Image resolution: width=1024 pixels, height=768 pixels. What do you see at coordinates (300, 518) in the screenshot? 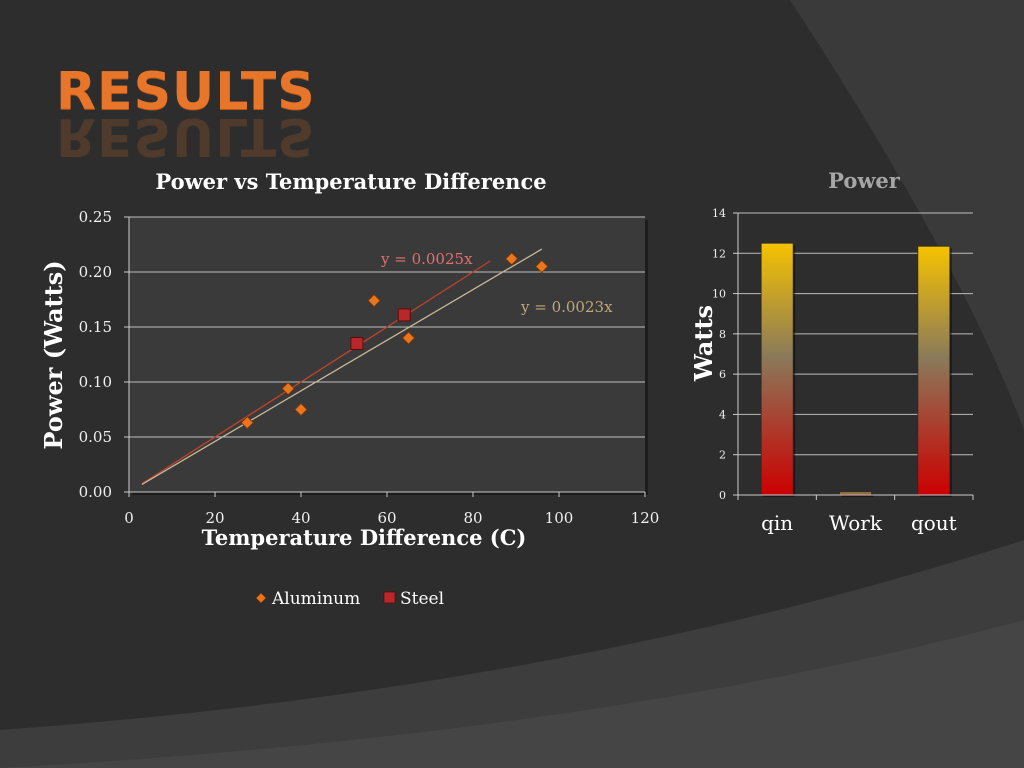
I see `x-tick-label: 40` at bounding box center [300, 518].